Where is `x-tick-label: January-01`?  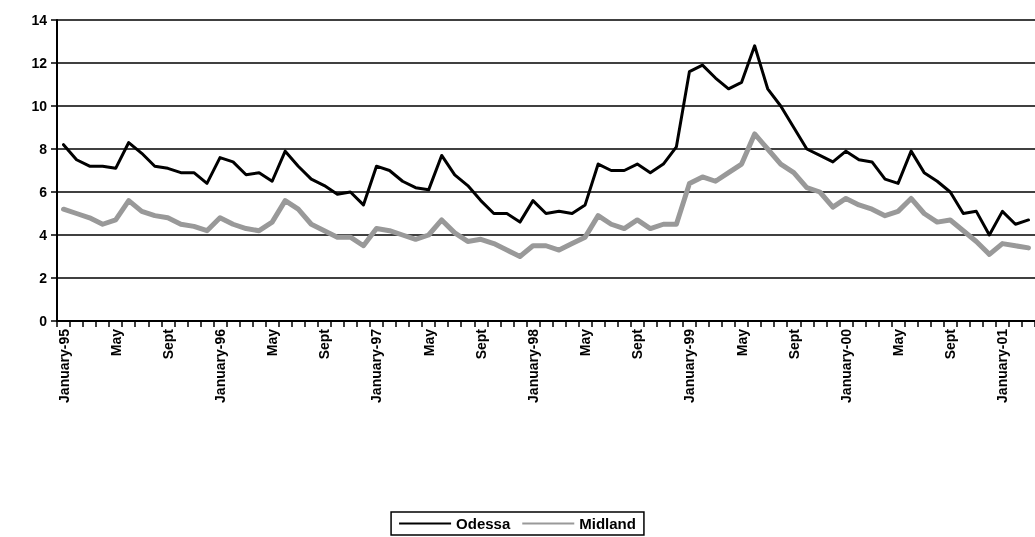
x-tick-label: January-01 is located at coordinates (1002, 365).